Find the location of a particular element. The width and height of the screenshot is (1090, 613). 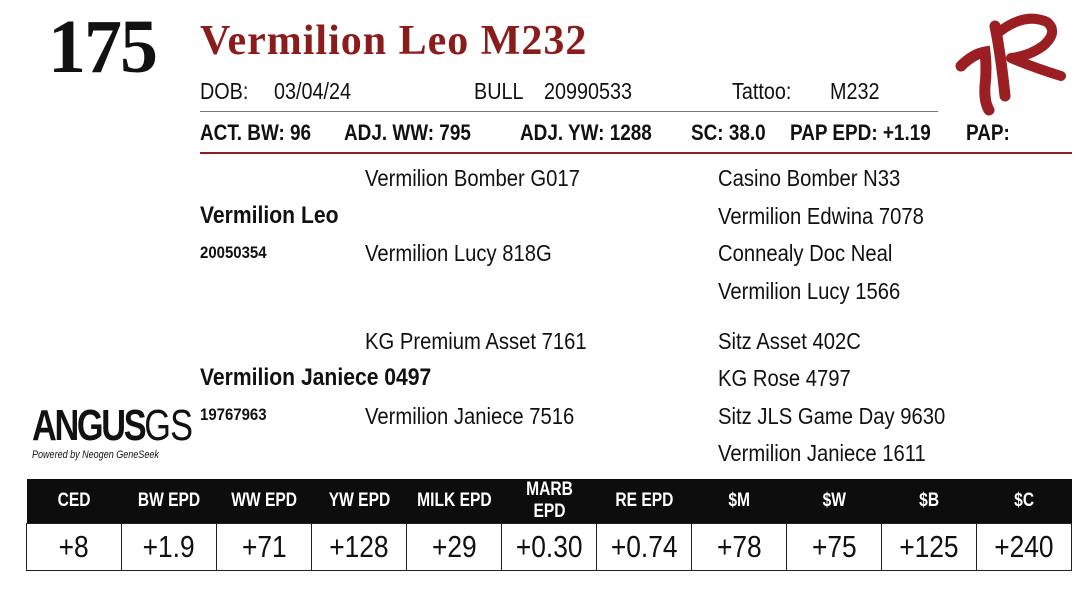

adjusted-yearling-weight: ADJ. YW: 1288 is located at coordinates (586, 132).